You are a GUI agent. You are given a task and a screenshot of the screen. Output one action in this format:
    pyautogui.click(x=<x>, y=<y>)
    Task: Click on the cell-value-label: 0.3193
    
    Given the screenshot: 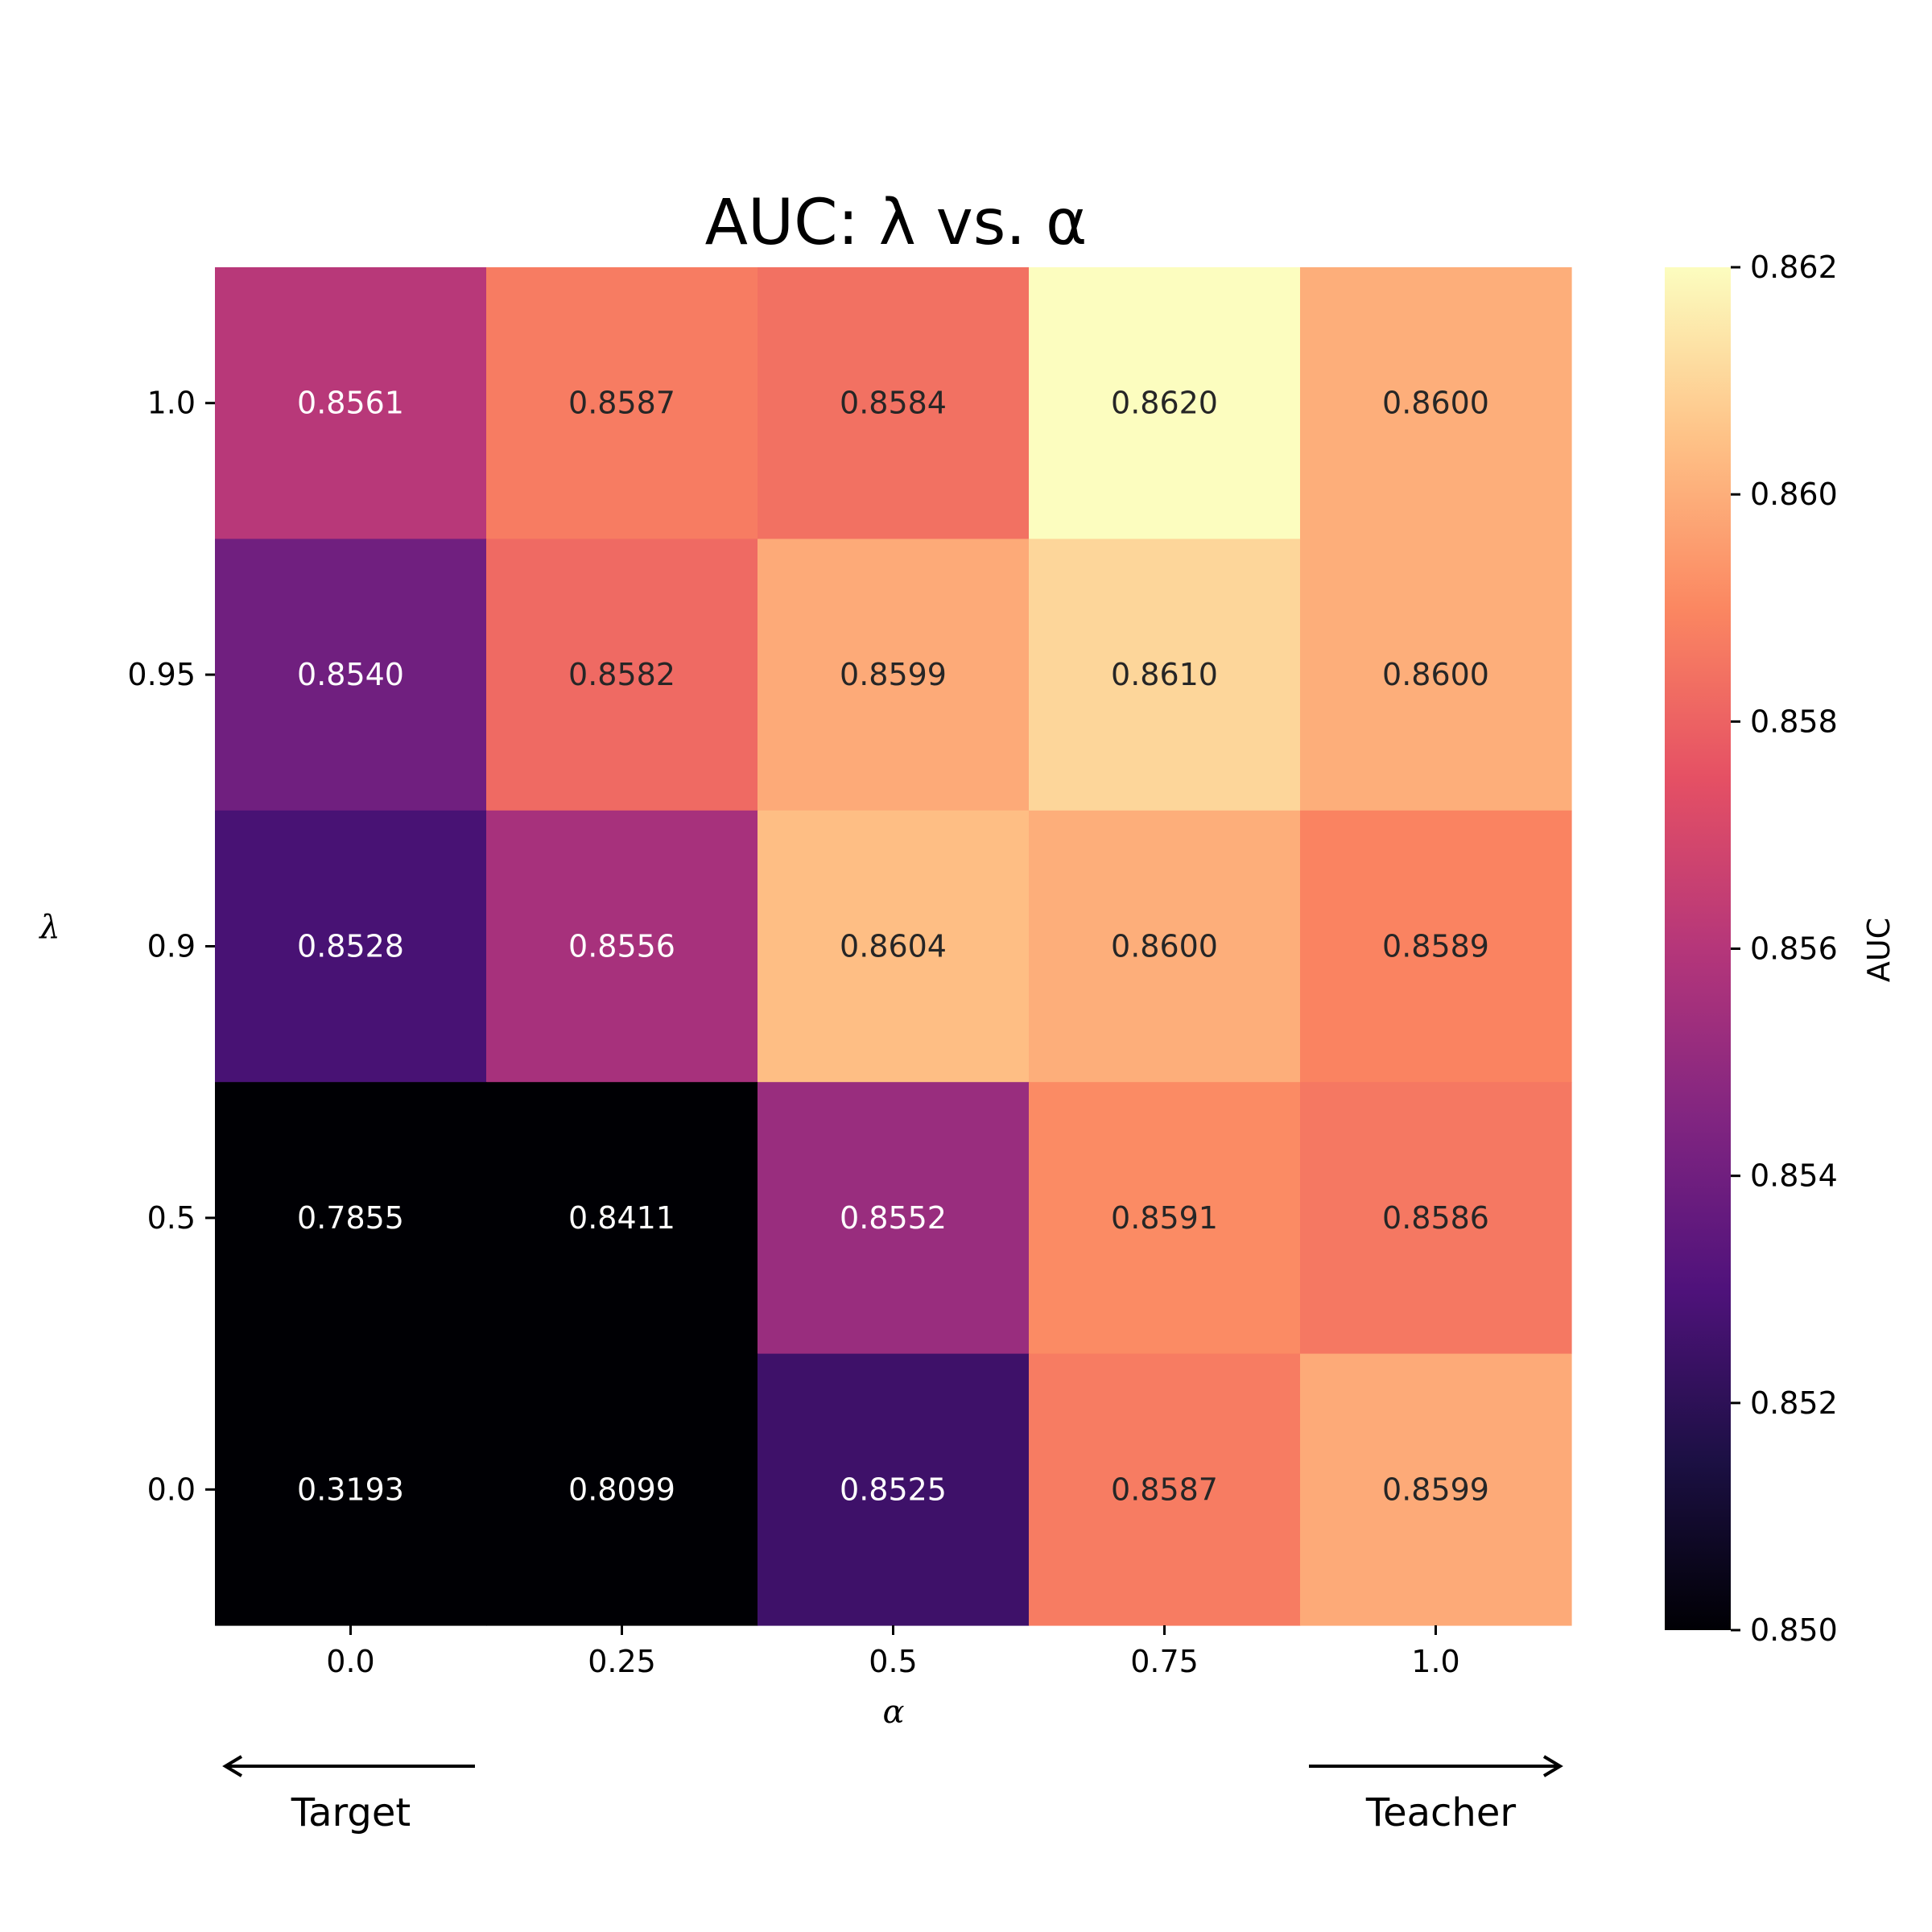 What is the action you would take?
    pyautogui.click(x=350, y=1489)
    